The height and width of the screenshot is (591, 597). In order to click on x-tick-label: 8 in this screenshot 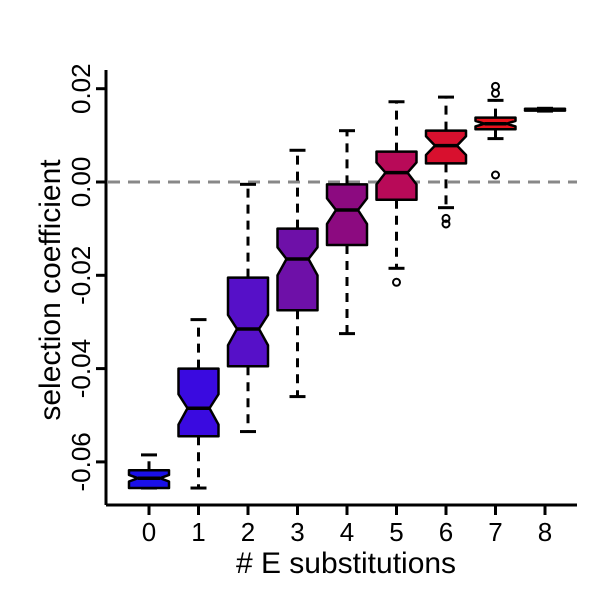, I will do `click(545, 532)`.